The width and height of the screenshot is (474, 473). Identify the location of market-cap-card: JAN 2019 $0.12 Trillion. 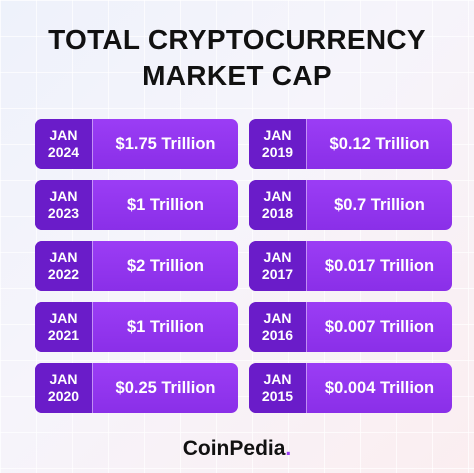
(350, 144).